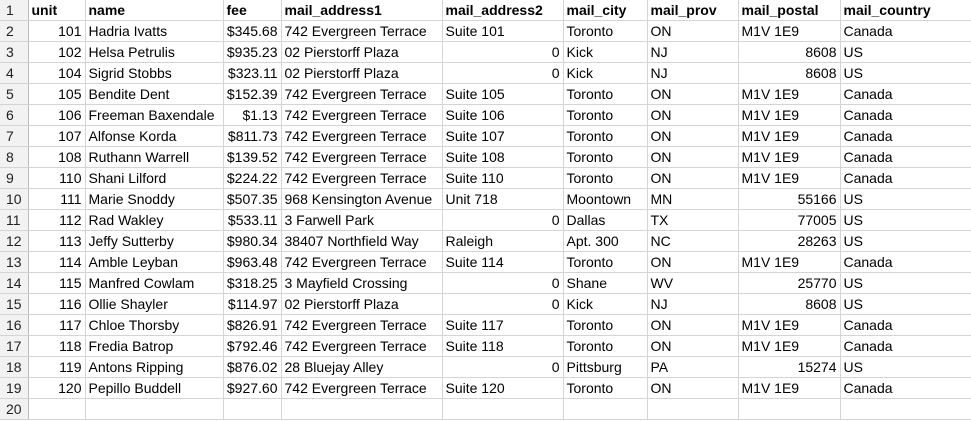 Image resolution: width=971 pixels, height=421 pixels. Describe the element at coordinates (57, 115) in the screenshot. I see `cell-unit: 106` at that location.